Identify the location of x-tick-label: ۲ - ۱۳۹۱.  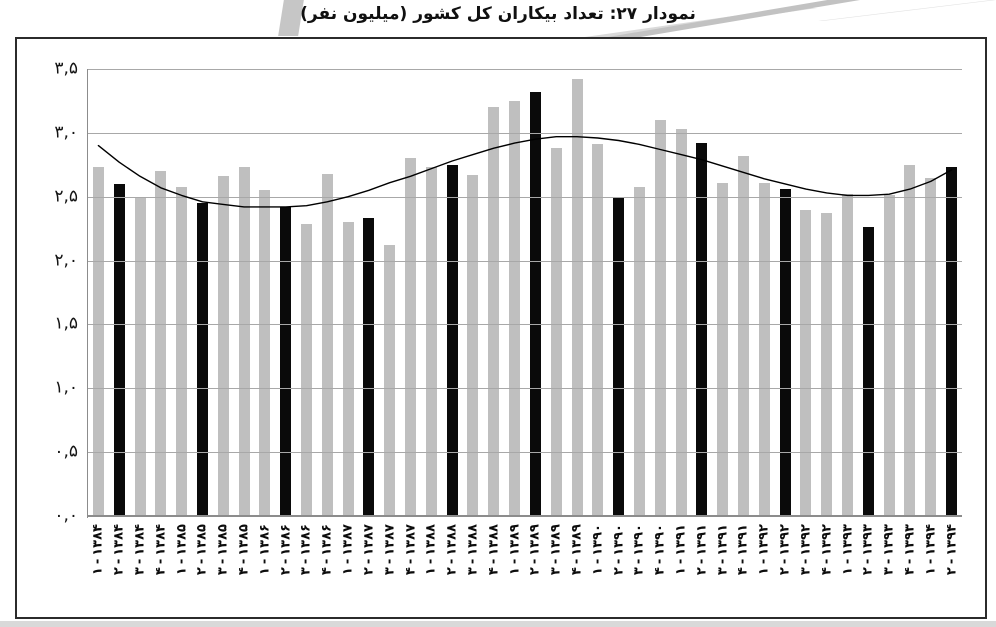
(701, 565).